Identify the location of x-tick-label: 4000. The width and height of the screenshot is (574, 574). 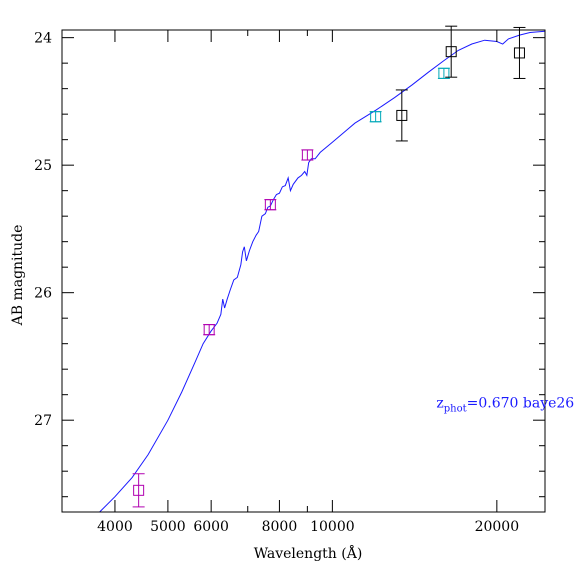
(115, 527).